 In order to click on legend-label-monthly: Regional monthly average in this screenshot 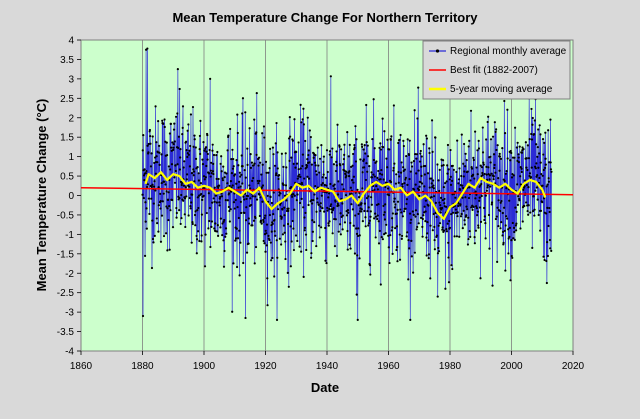, I will do `click(508, 51)`.